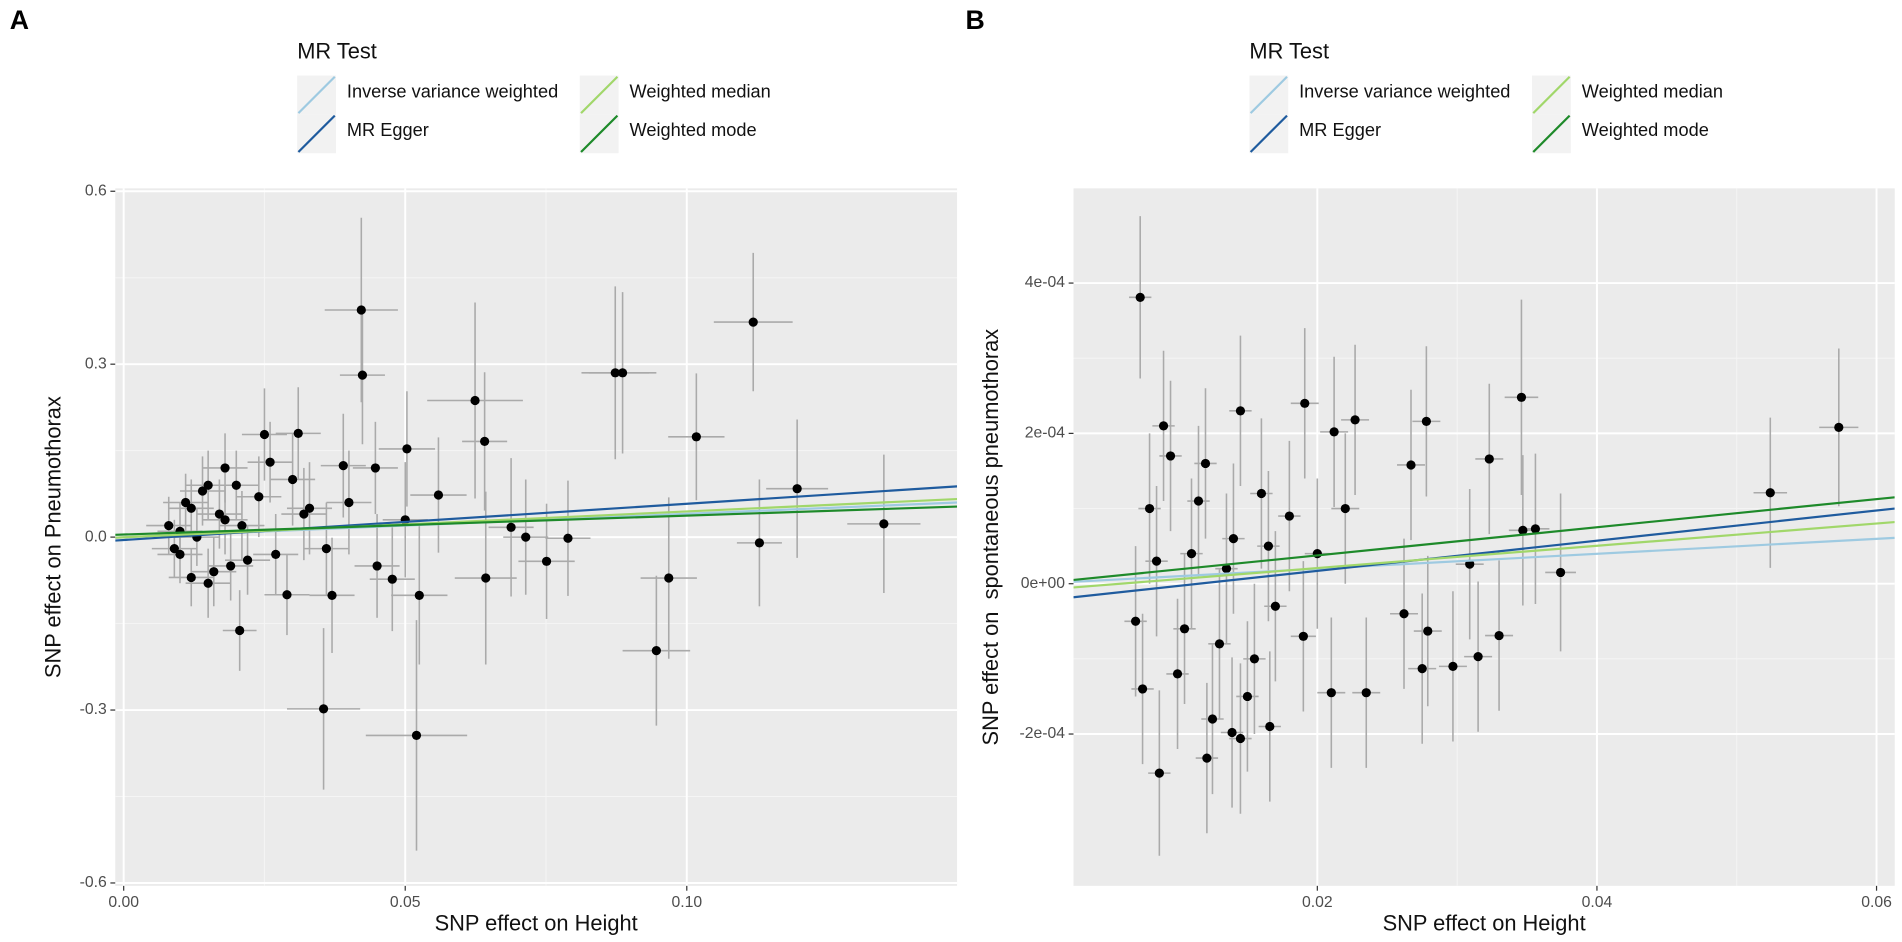 Image resolution: width=1902 pixels, height=942 pixels. I want to click on y-tick-label: -2e-04, so click(1042, 733).